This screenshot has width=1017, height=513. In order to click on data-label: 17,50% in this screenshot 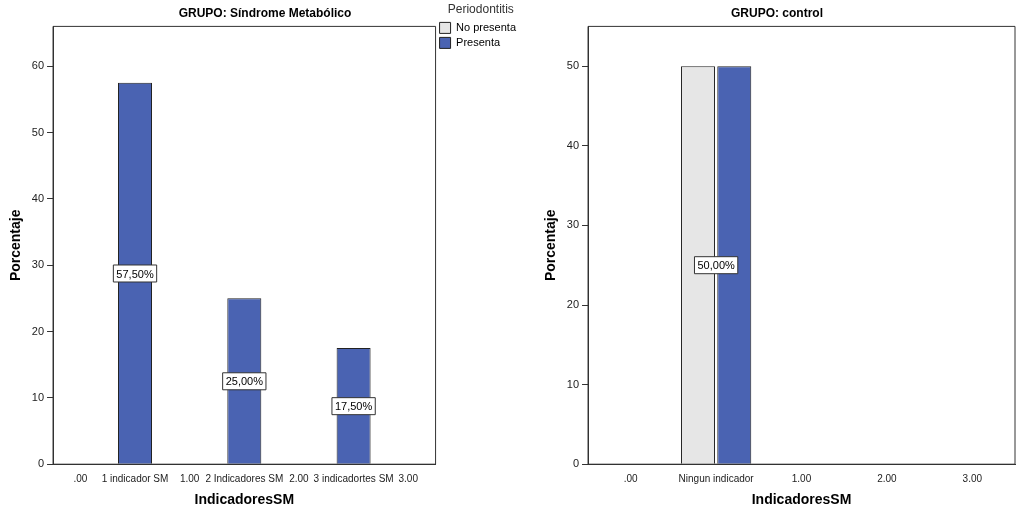, I will do `click(353, 406)`.